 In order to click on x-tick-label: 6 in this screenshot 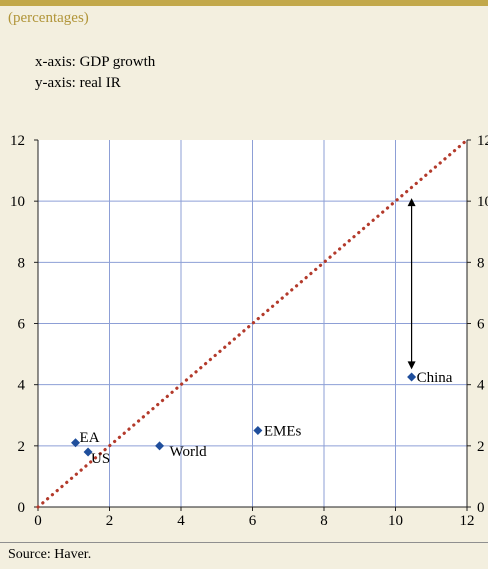, I will do `click(253, 521)`.